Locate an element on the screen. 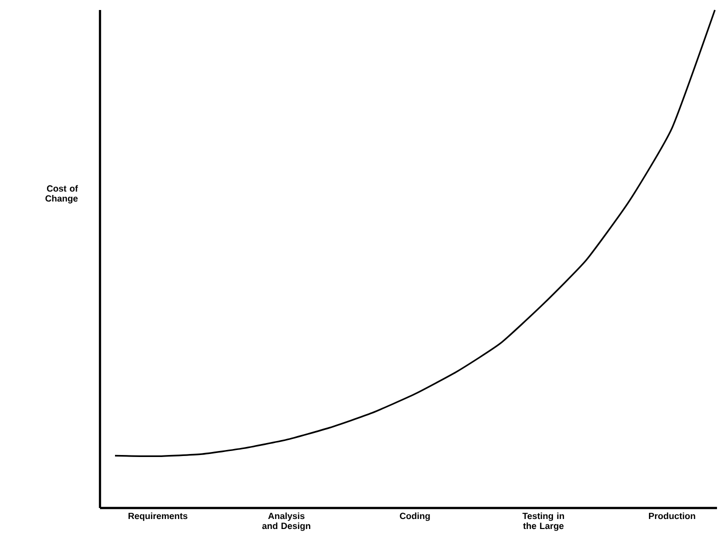 This screenshot has width=719, height=557. x-tick-label: Testing in the Large is located at coordinates (543, 521).